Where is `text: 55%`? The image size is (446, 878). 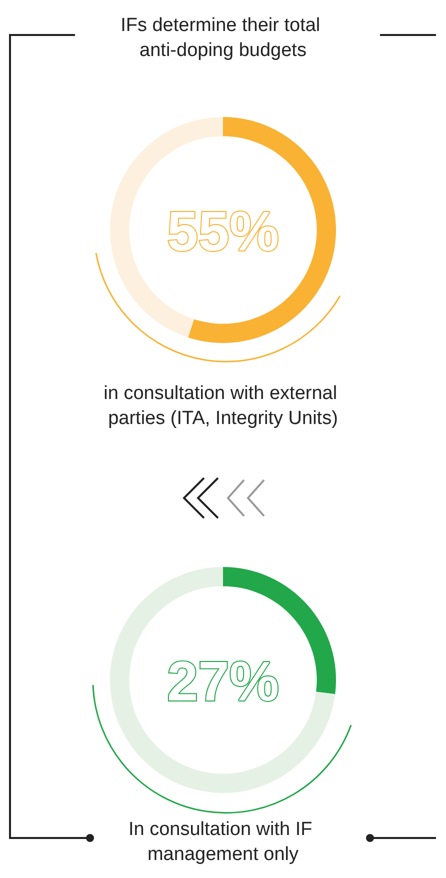
text: 55% is located at coordinates (223, 231).